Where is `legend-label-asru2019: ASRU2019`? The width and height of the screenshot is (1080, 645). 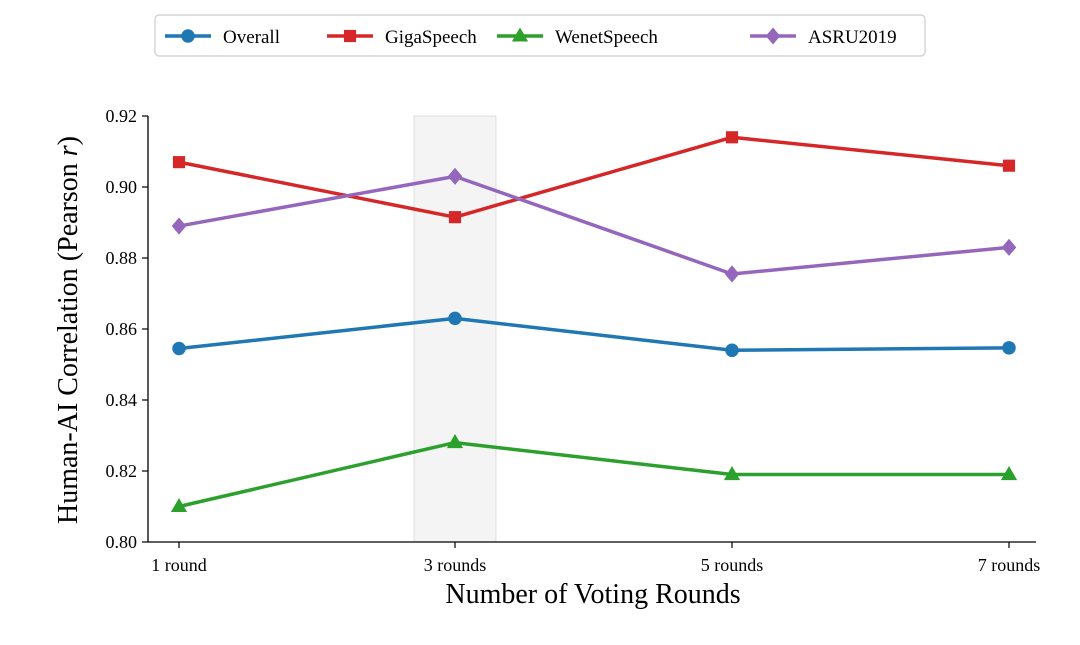 legend-label-asru2019: ASRU2019 is located at coordinates (852, 37).